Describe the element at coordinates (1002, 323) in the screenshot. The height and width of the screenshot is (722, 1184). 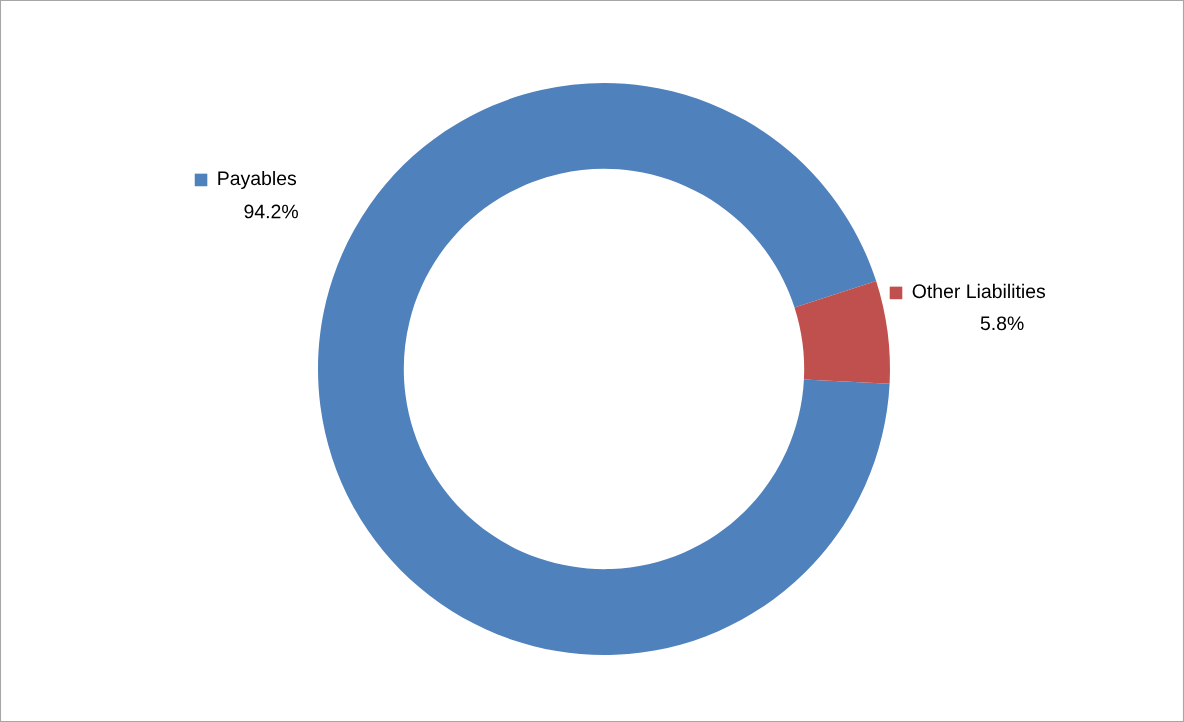
I see `data-label: 5.8%` at that location.